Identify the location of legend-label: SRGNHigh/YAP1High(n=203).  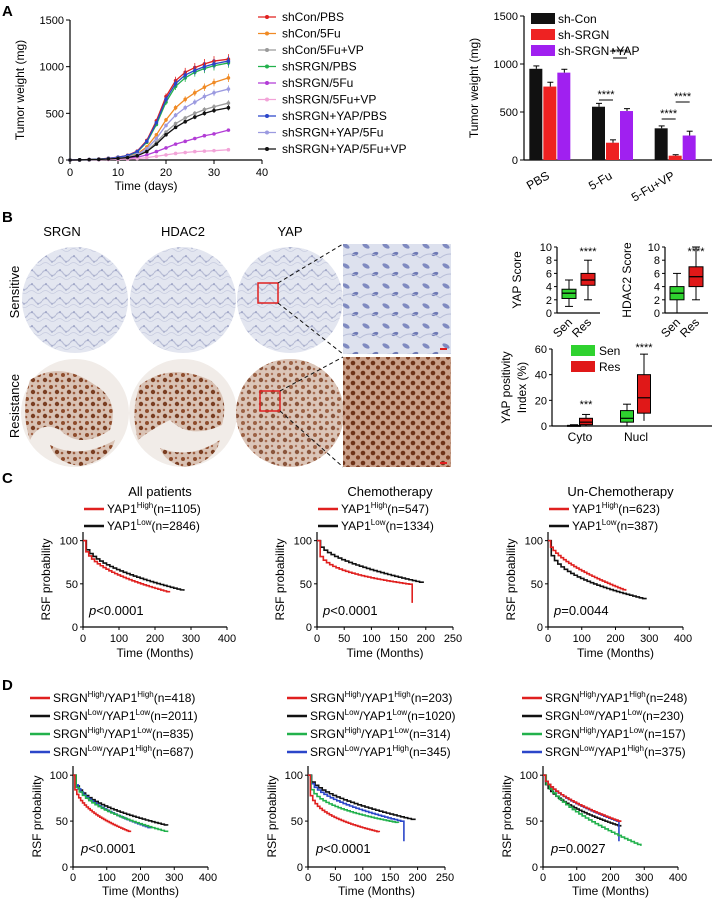
(381, 697).